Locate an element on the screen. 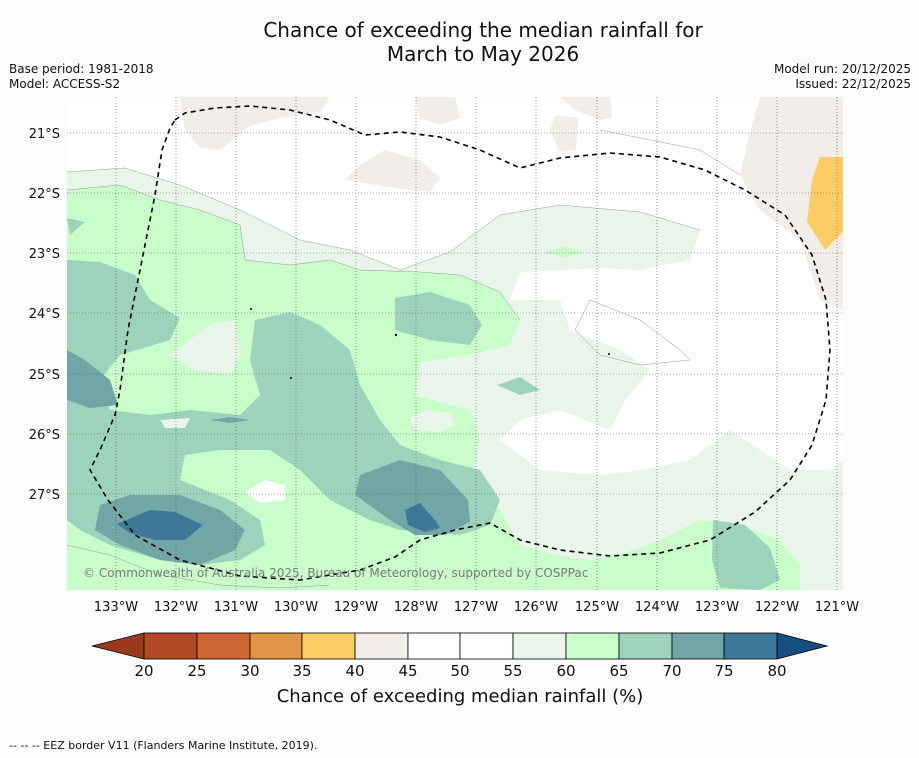 Image resolution: width=919 pixels, height=758 pixels. colorbar-tick: 25 is located at coordinates (196, 671).